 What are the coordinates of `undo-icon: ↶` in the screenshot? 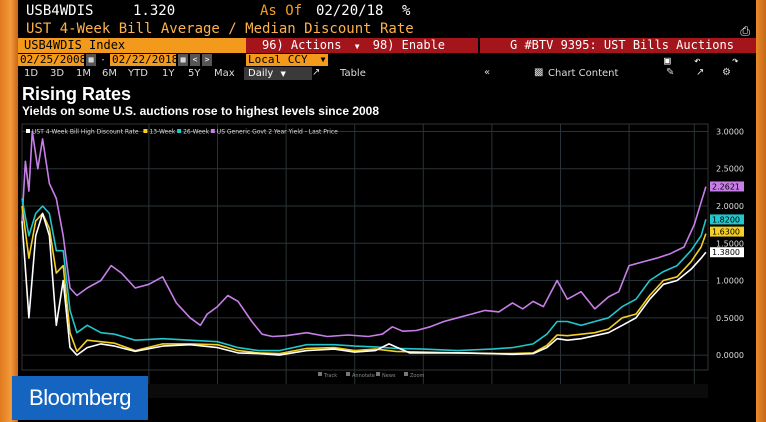 It's located at (697, 60).